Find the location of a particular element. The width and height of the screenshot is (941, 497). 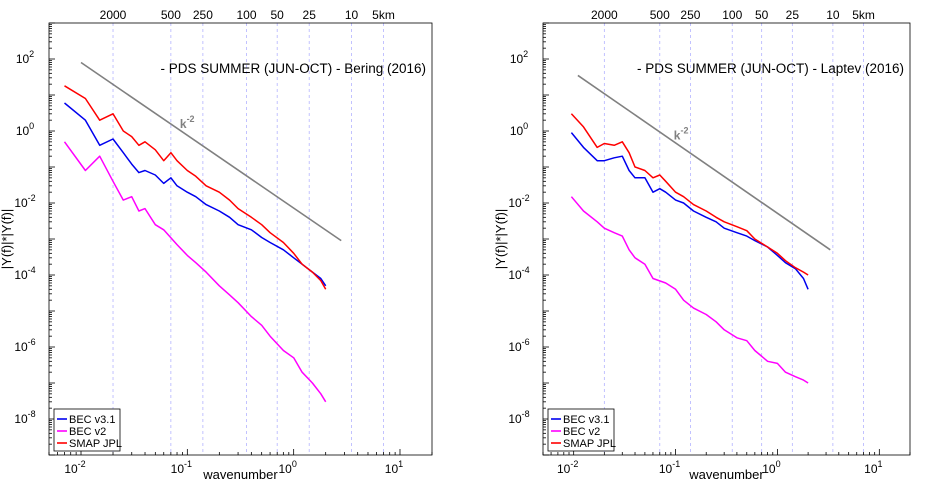

chart-title: - PDS SUMMER (JUN-OCT) - Bering (2016) is located at coordinates (293, 68).